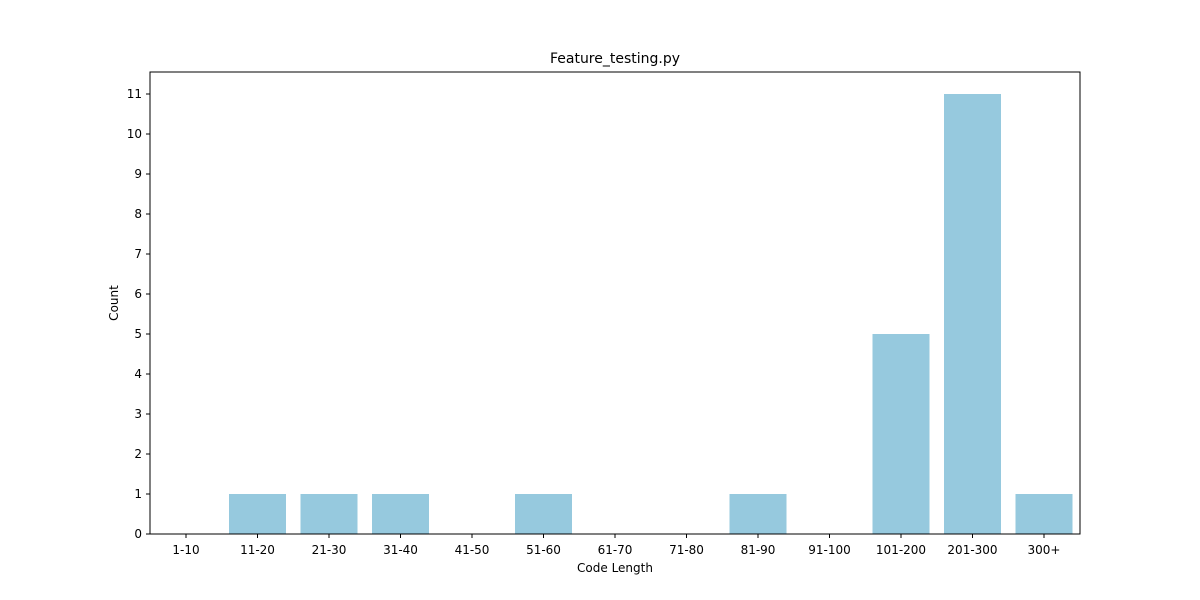  Describe the element at coordinates (138, 314) in the screenshot. I see `y-axis-ticks: 0 1 2 3 4 5 6 7 8 9 10 11` at that location.